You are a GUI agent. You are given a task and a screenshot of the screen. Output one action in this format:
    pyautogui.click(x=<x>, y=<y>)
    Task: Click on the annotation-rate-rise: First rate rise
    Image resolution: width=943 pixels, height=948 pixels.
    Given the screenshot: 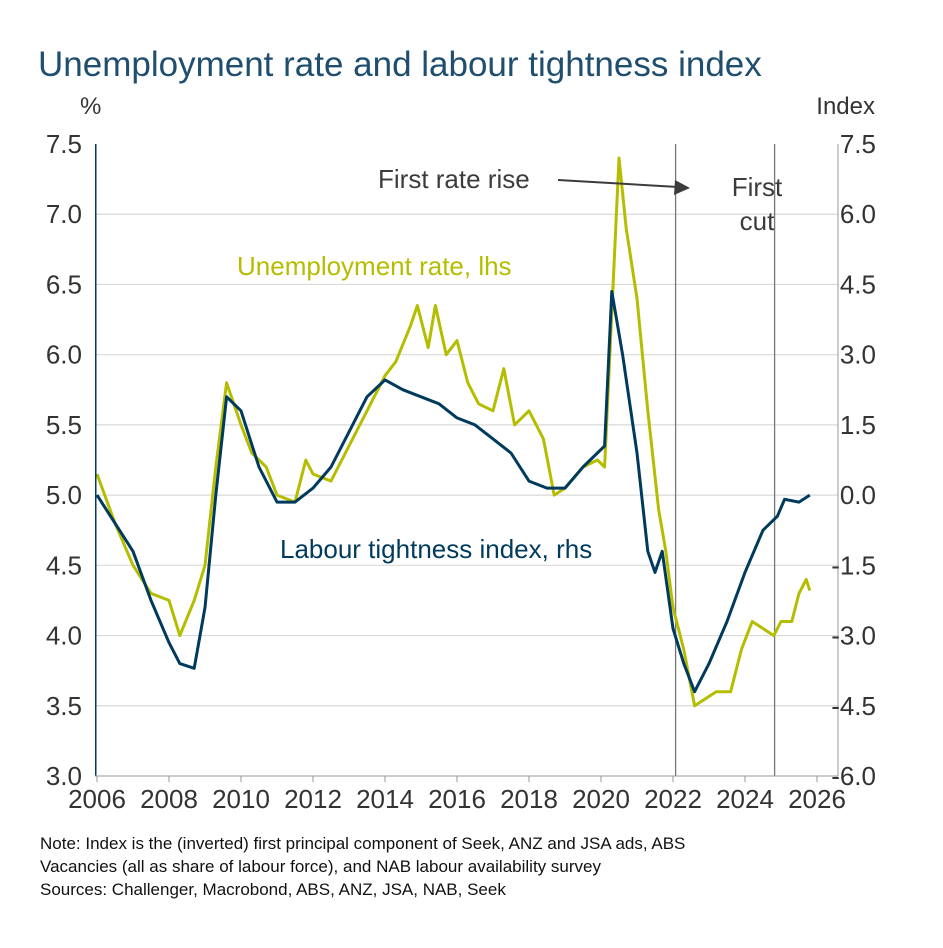 What is the action you would take?
    pyautogui.click(x=454, y=179)
    